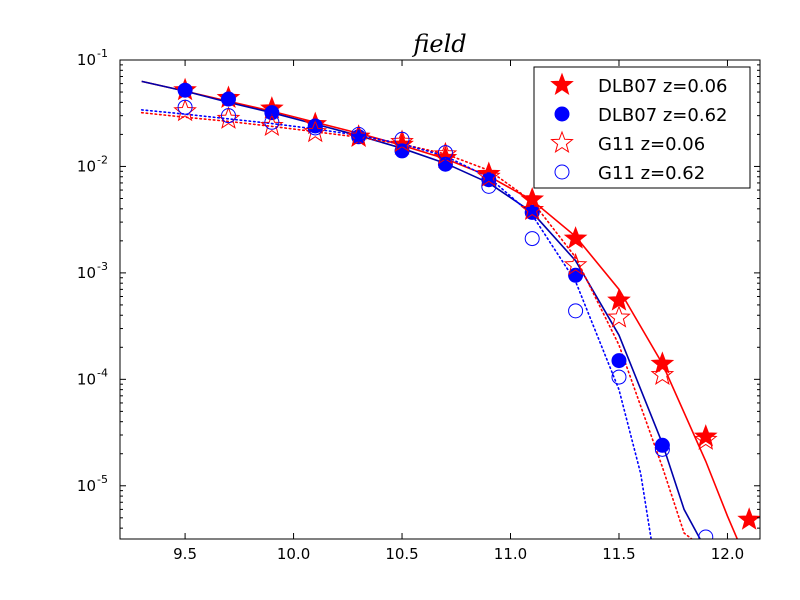 This screenshot has width=800, height=600. What do you see at coordinates (438, 44) in the screenshot?
I see `chart-title: field` at bounding box center [438, 44].